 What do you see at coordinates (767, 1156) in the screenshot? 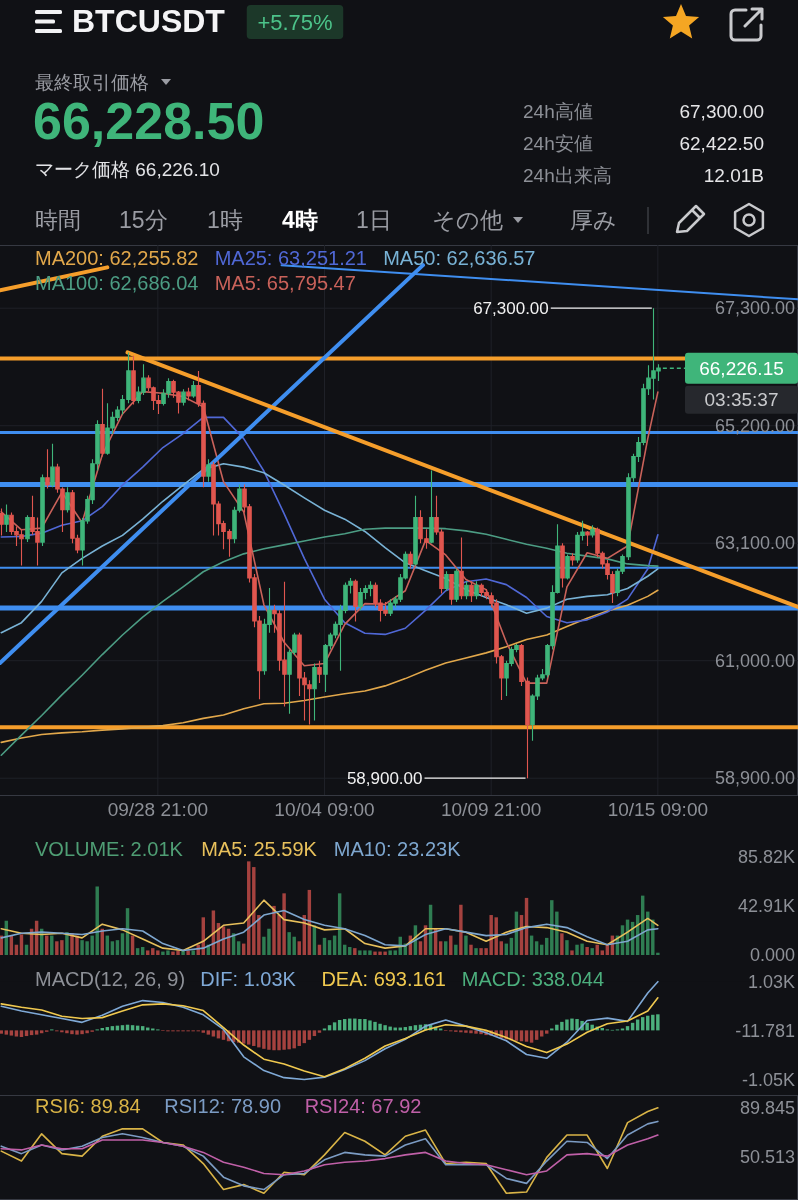
I see `y-tick-label: 50.513` at bounding box center [767, 1156].